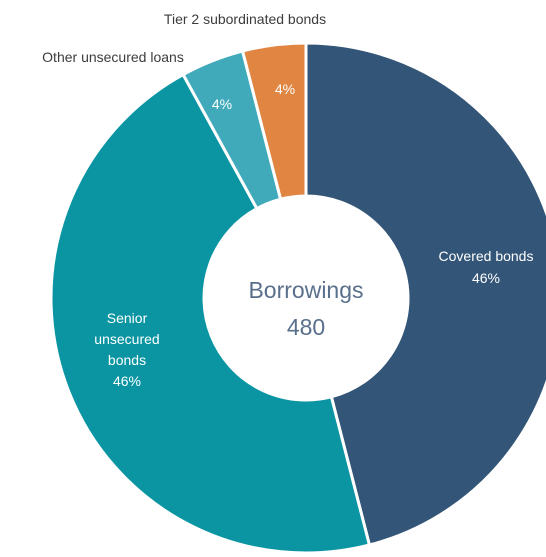 The width and height of the screenshot is (546, 557). Describe the element at coordinates (486, 278) in the screenshot. I see `value-covered-bonds: 46%` at that location.